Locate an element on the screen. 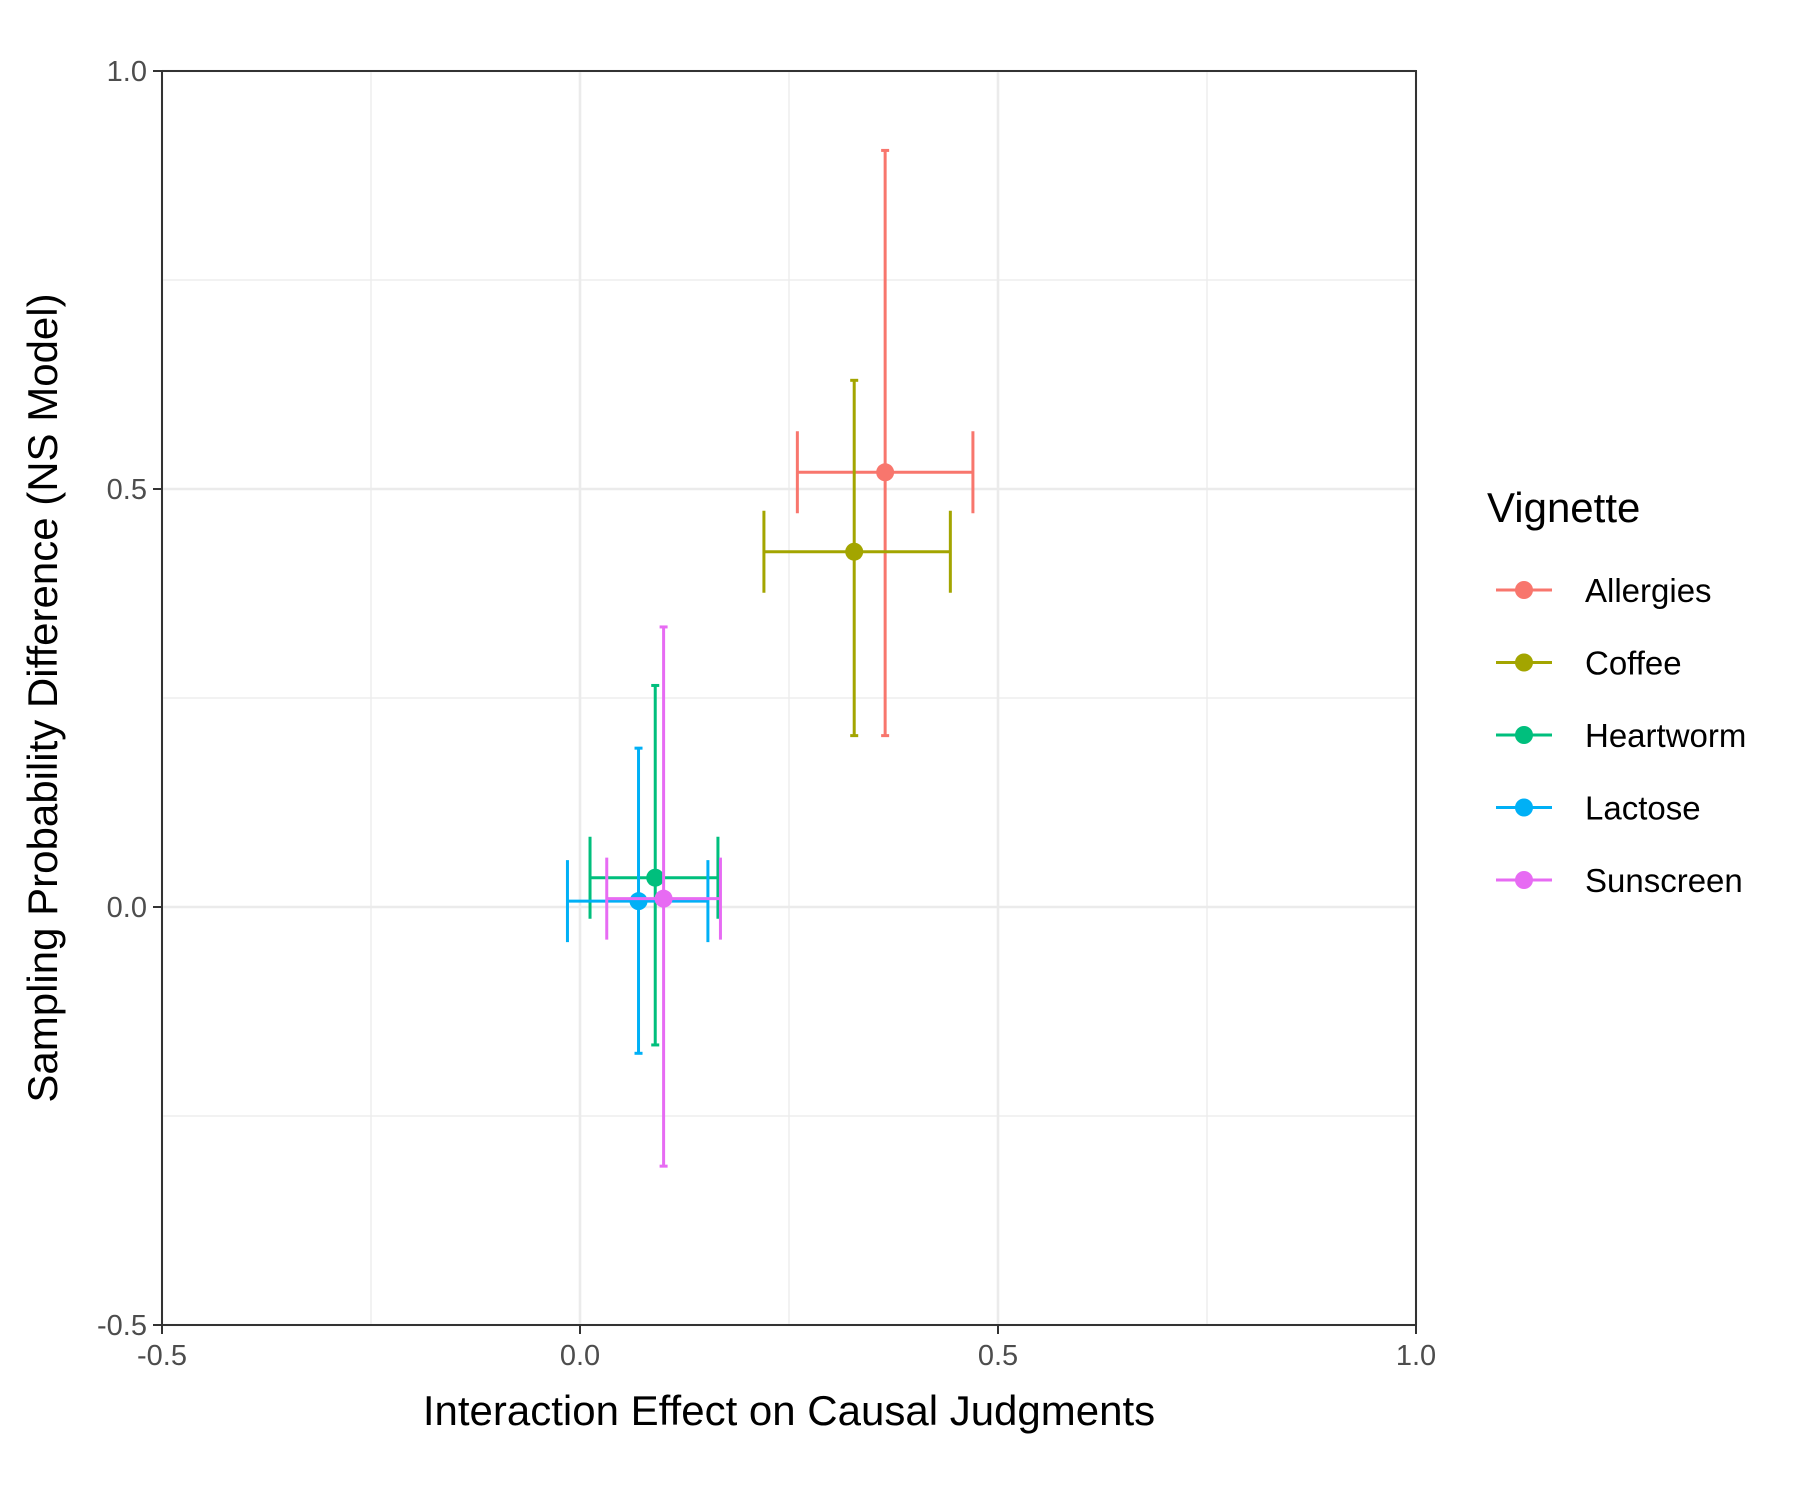 This screenshot has width=1800, height=1500. legend-item-sunscreen: Sunscreen is located at coordinates (1619, 880).